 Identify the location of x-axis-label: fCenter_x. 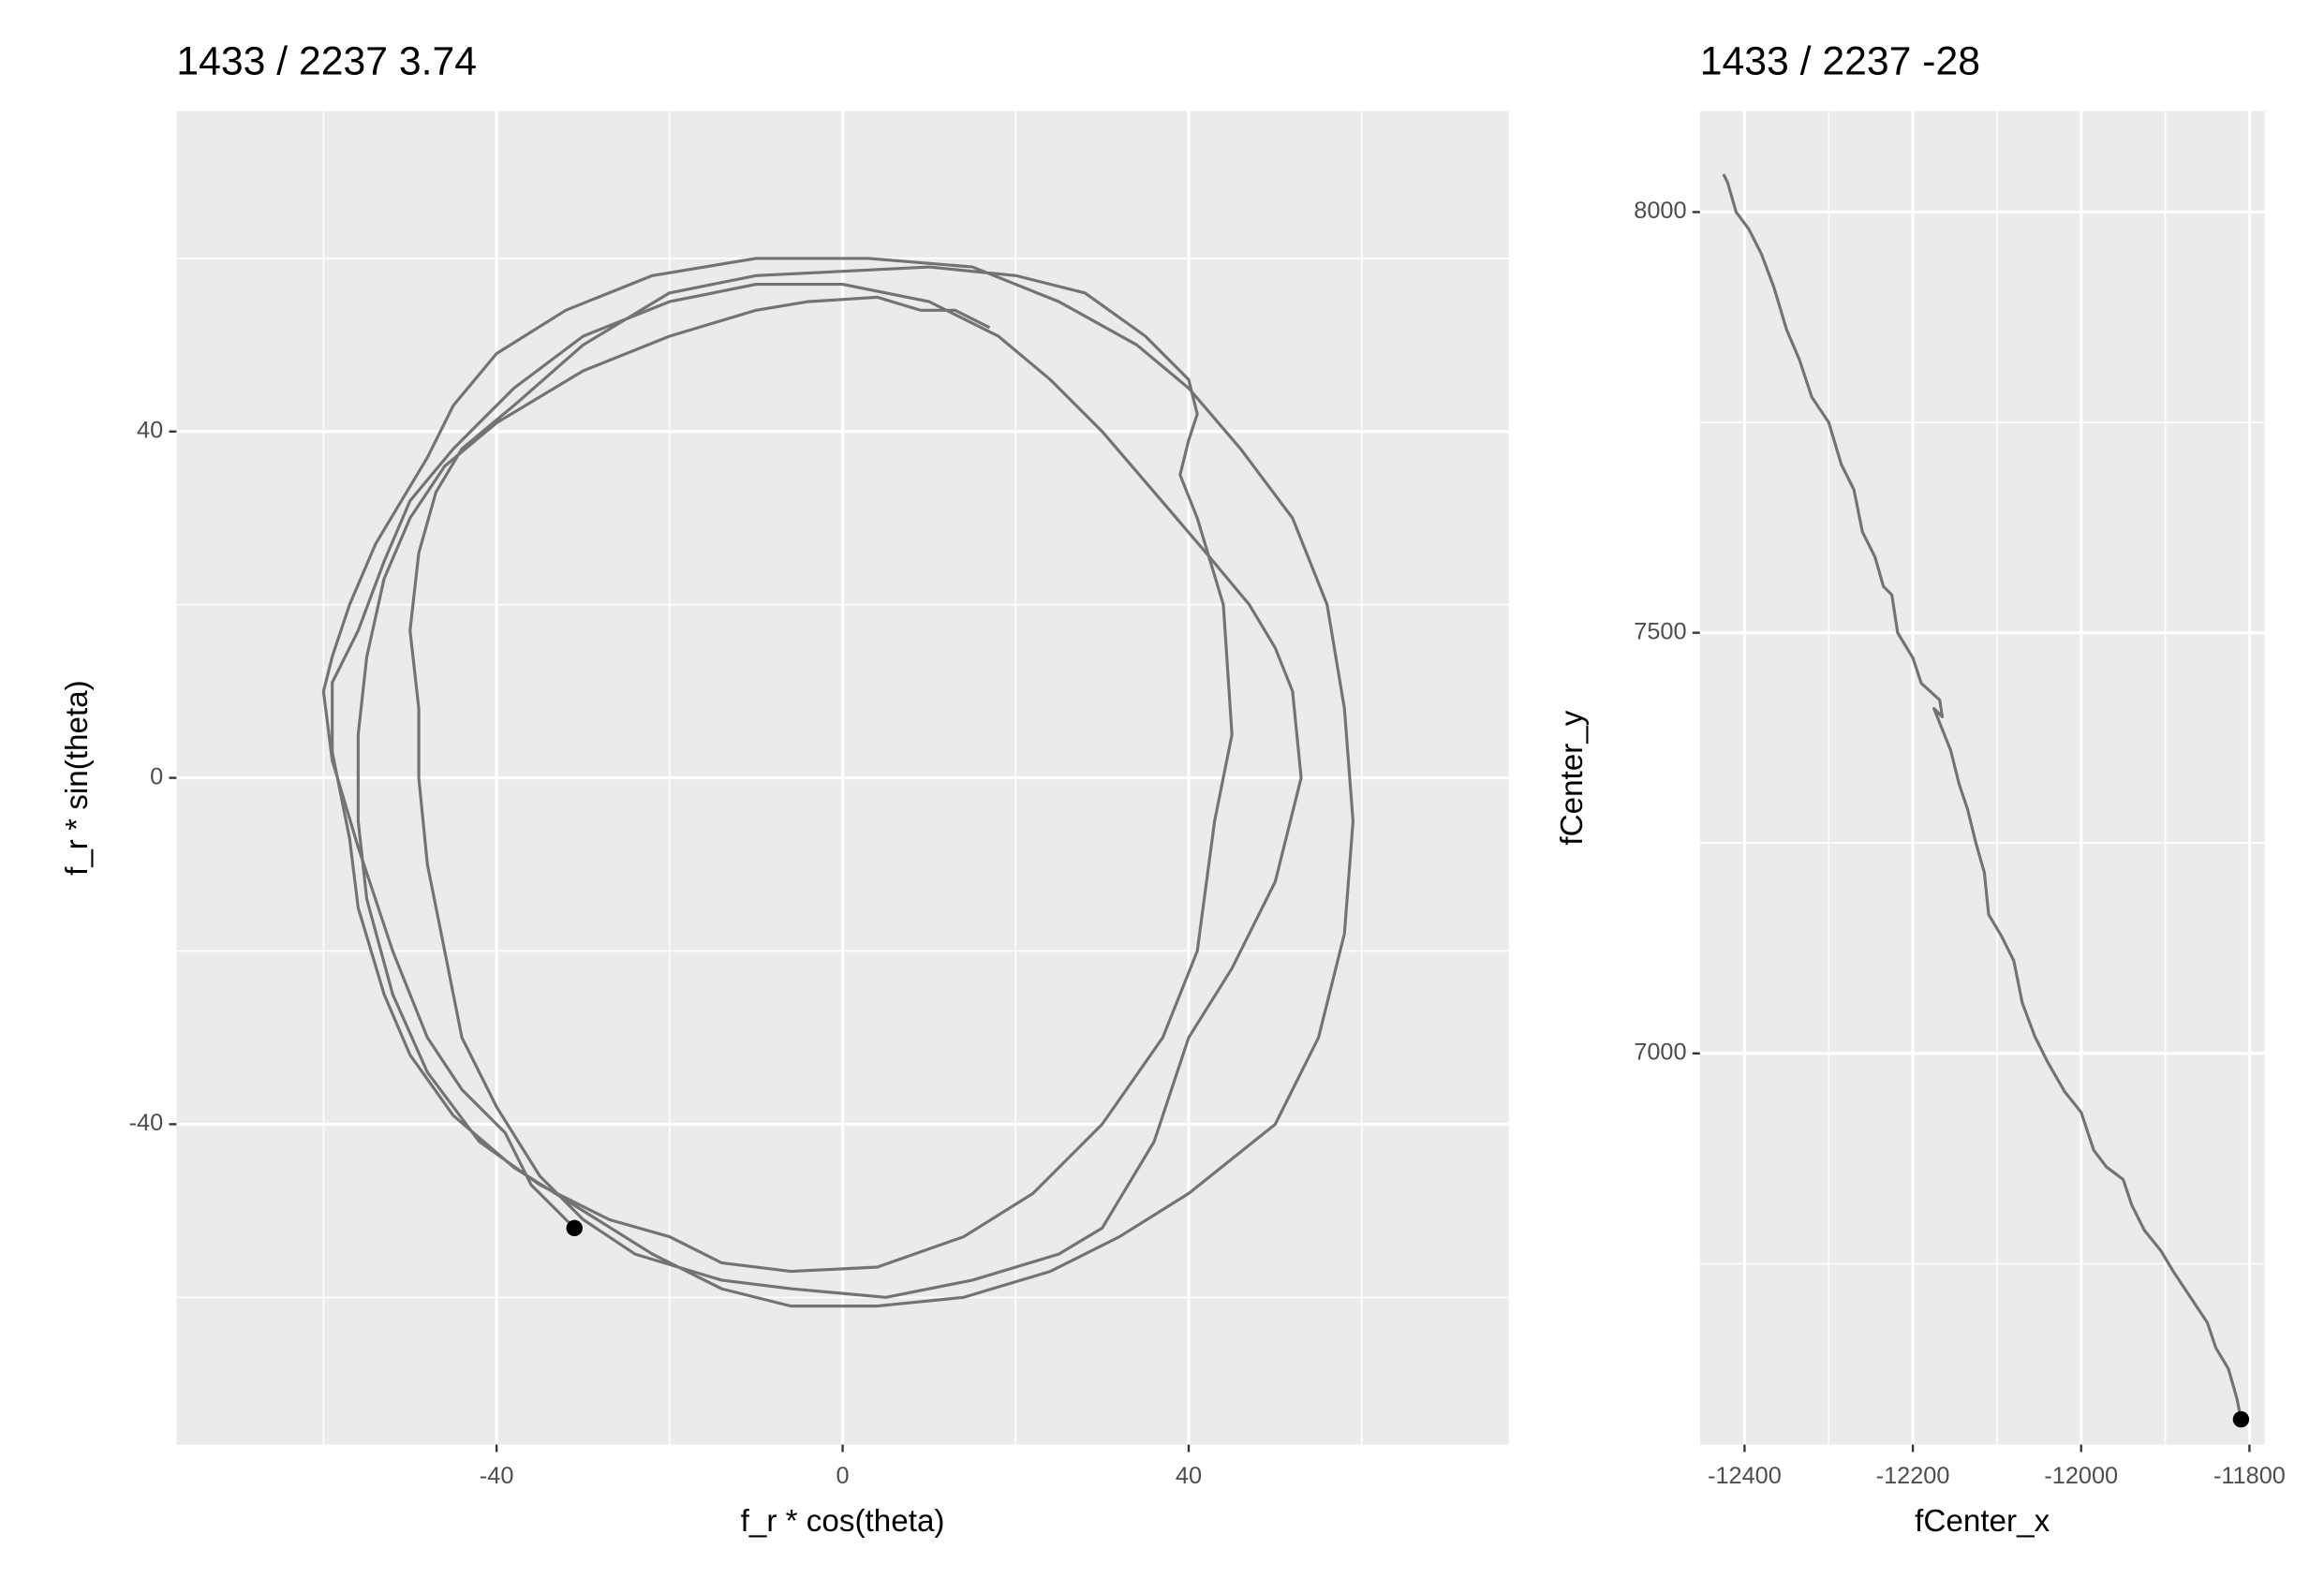
(1983, 1522).